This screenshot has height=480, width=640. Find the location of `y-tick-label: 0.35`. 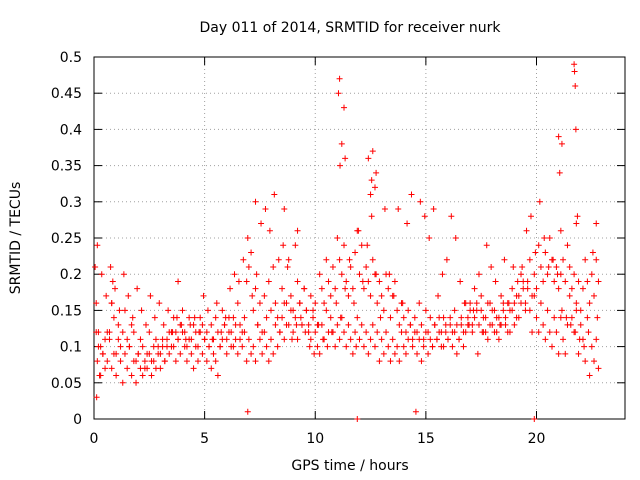

y-tick-label: 0.35 is located at coordinates (66, 167).